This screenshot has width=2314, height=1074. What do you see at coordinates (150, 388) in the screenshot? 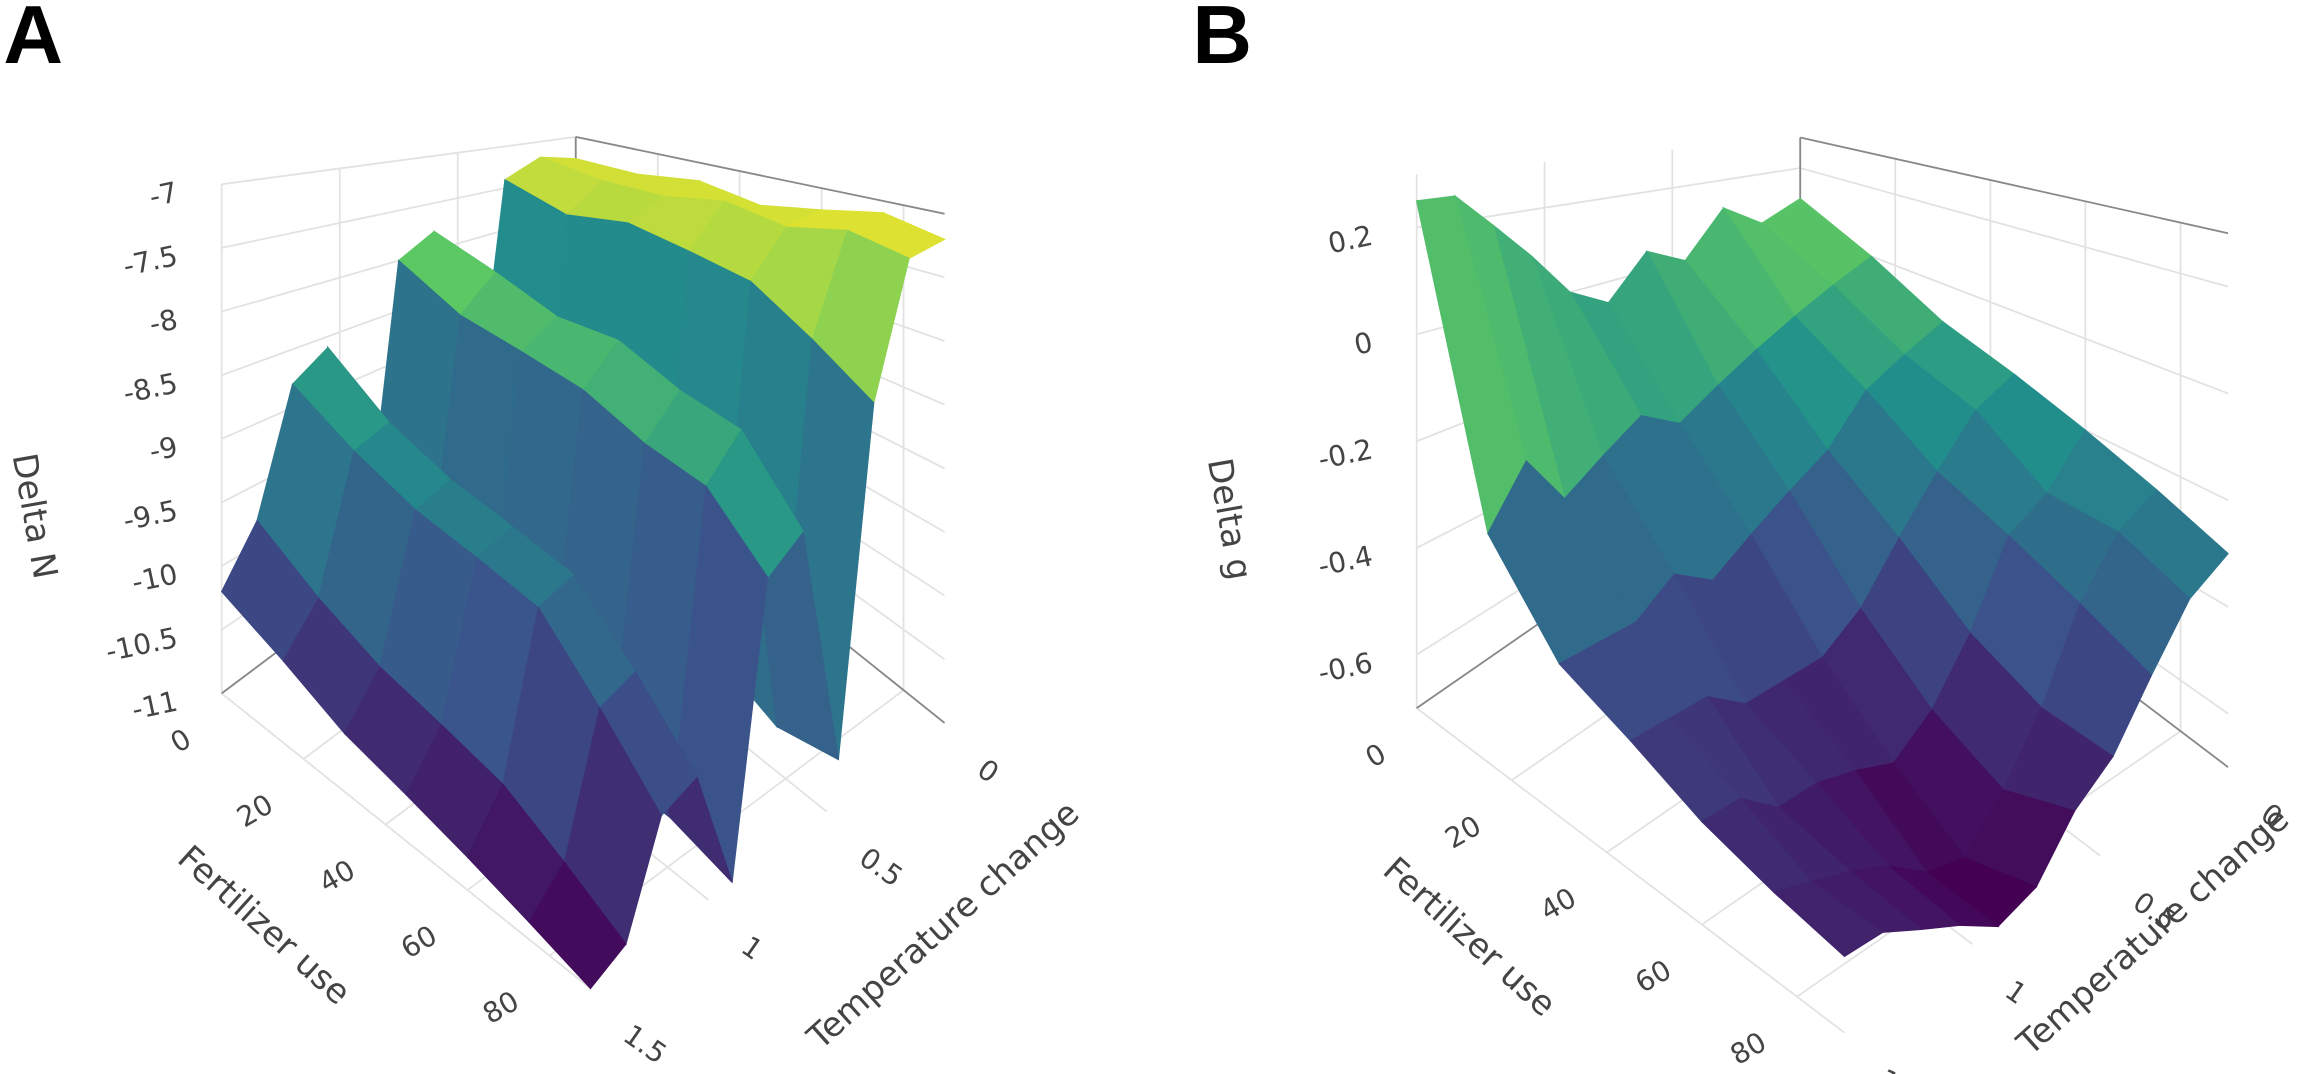
I see `z-tick-label: -8.5` at bounding box center [150, 388].